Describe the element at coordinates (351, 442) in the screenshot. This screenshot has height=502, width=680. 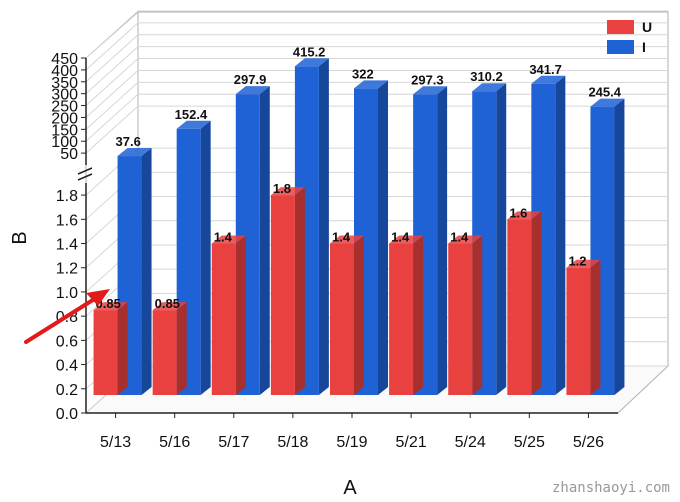
I see `x-tick-label: 5/19` at that location.